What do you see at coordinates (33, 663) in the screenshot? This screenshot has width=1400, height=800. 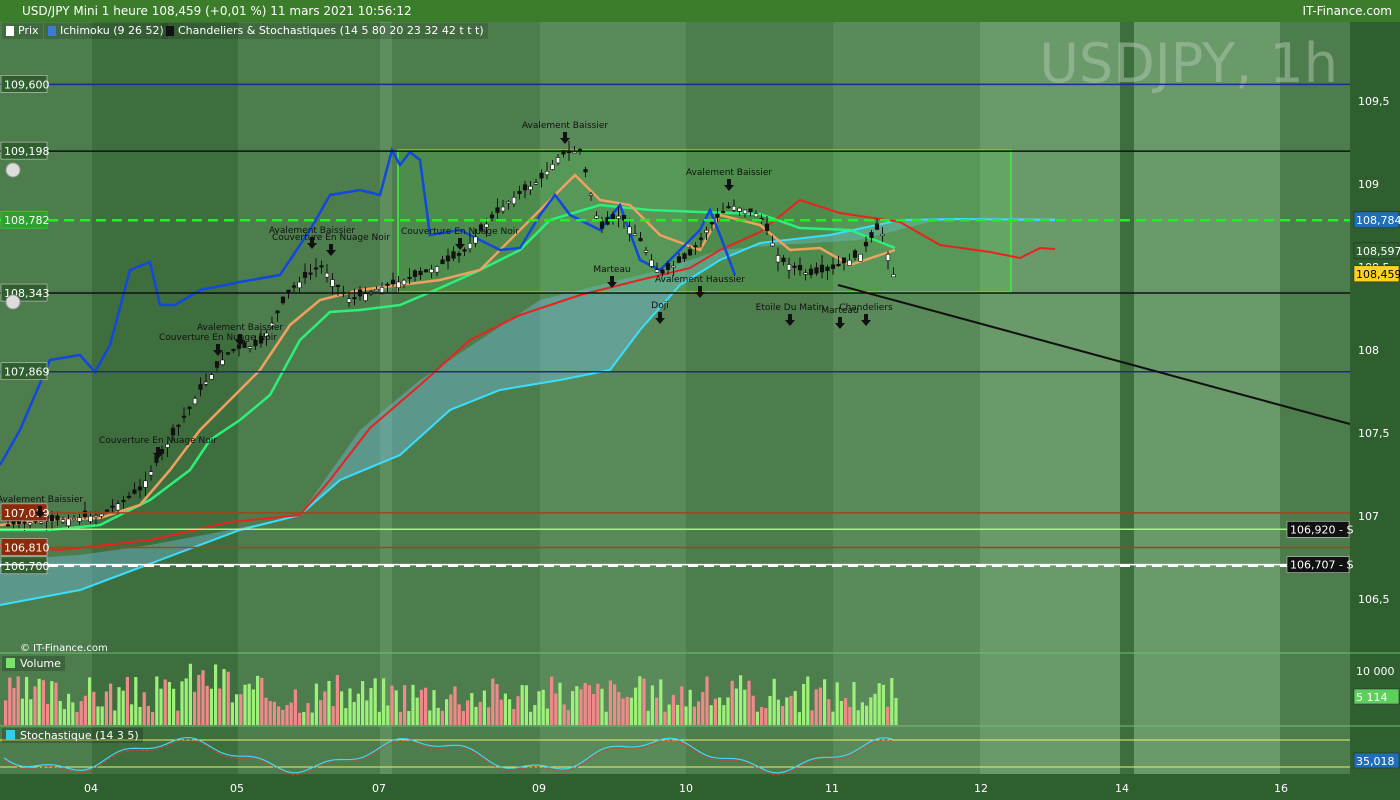 I see `volume-panel-label: Volume` at bounding box center [33, 663].